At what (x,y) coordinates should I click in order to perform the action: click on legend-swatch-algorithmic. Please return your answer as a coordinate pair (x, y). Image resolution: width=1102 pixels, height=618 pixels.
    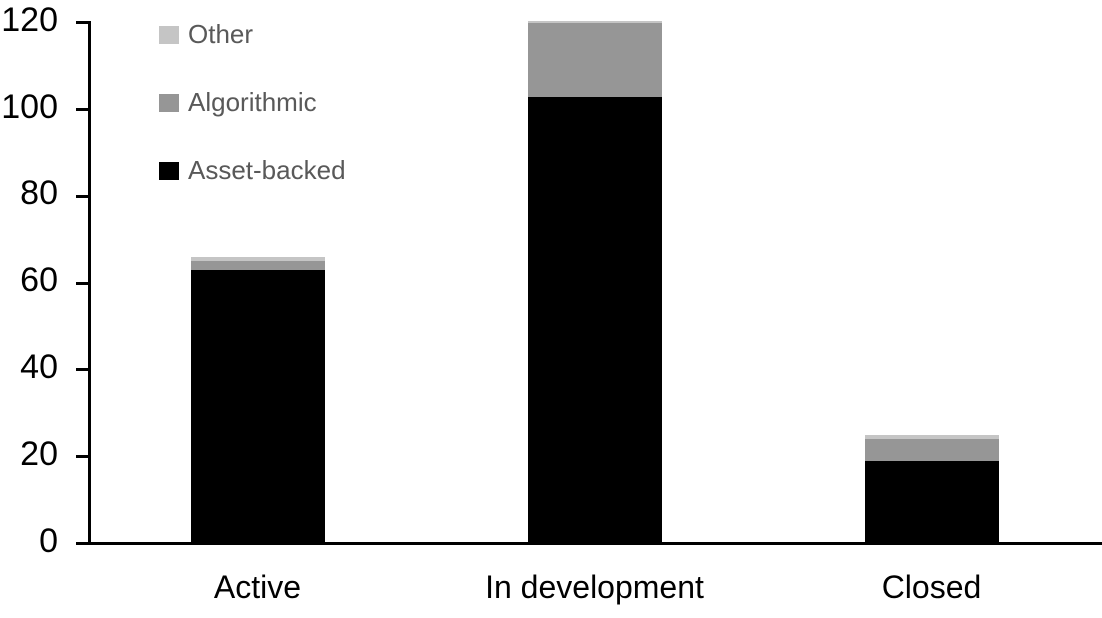
    Looking at the image, I should click on (169, 102).